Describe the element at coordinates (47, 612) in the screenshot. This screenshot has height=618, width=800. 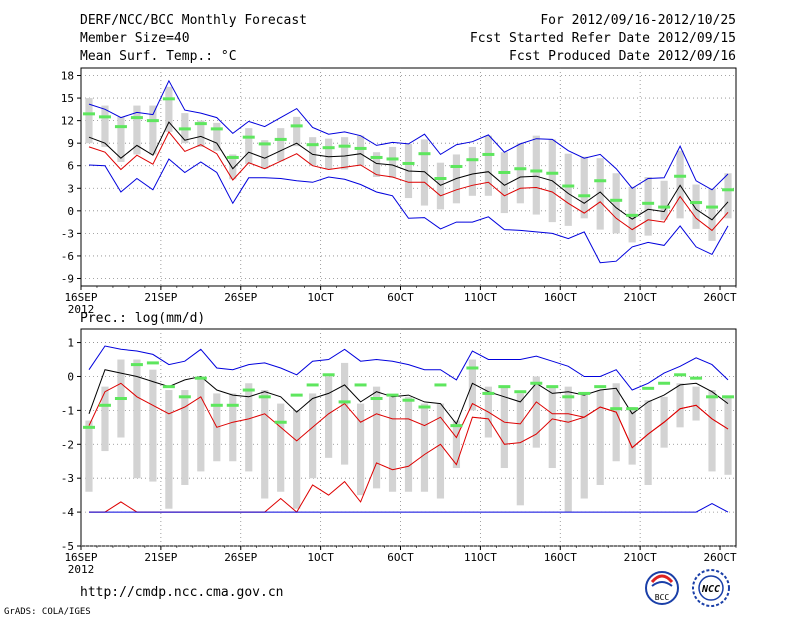
I see `grads-credit: GrADS: COLA/IGES` at that location.